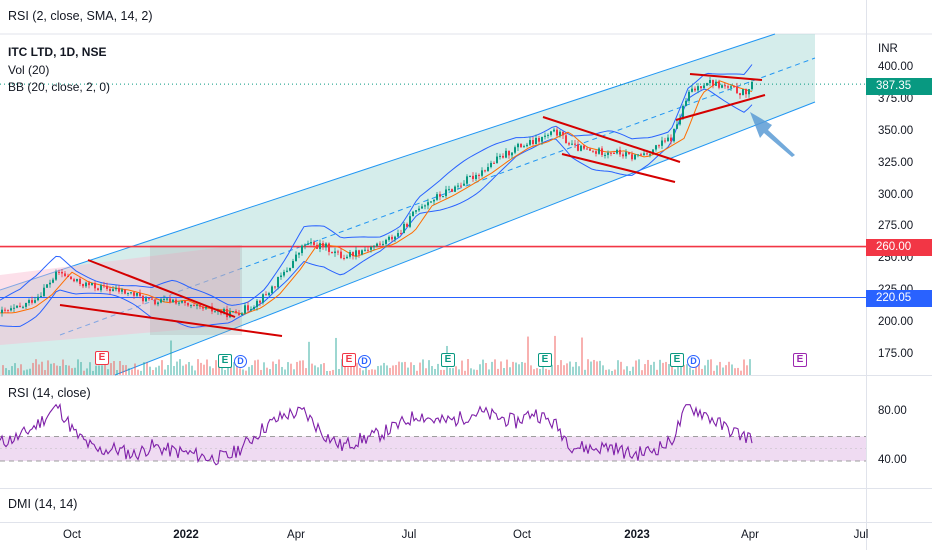 The height and width of the screenshot is (550, 932). Describe the element at coordinates (186, 535) in the screenshot. I see `x-tick-label: 2022` at that location.